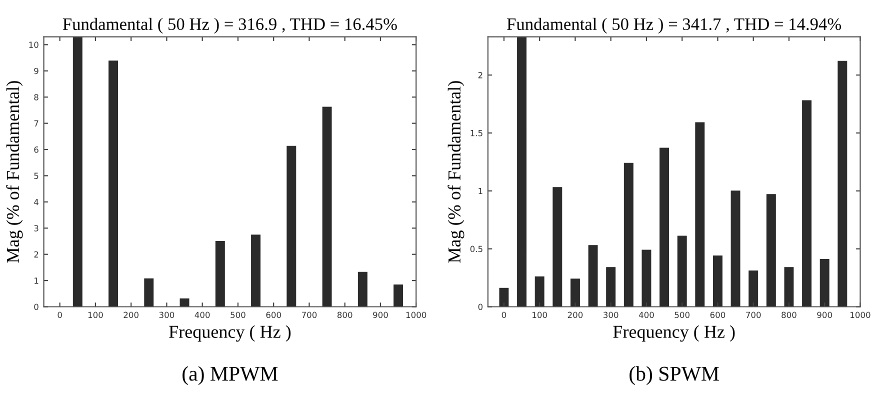 Image resolution: width=876 pixels, height=409 pixels. Describe the element at coordinates (476, 133) in the screenshot. I see `y-tick-label: 1.5` at that location.